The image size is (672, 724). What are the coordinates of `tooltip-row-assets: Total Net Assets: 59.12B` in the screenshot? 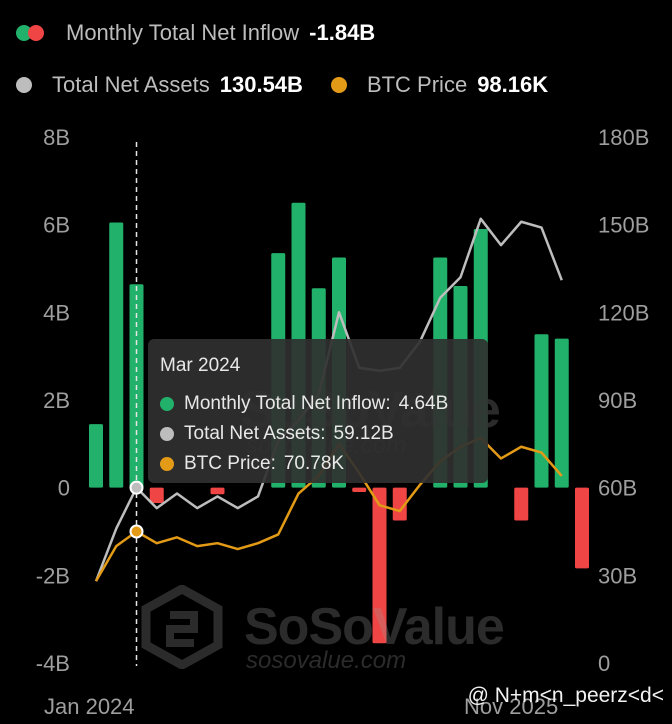 It's located at (318, 434).